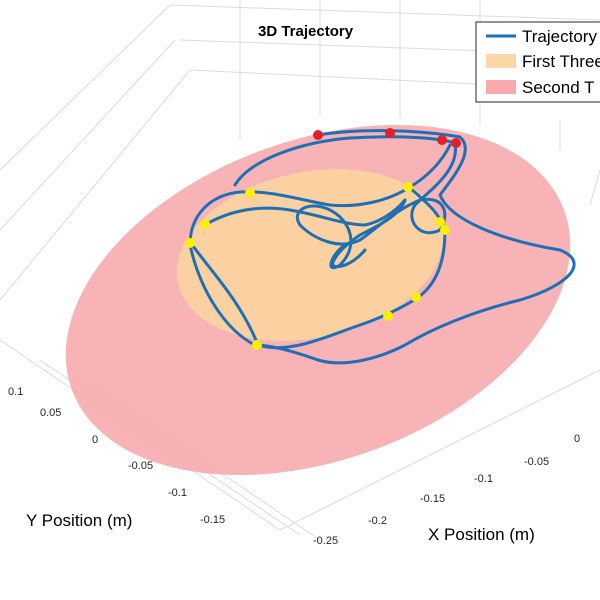 The image size is (600, 600). Describe the element at coordinates (377, 521) in the screenshot. I see `x-tick-label: -0.2` at that location.